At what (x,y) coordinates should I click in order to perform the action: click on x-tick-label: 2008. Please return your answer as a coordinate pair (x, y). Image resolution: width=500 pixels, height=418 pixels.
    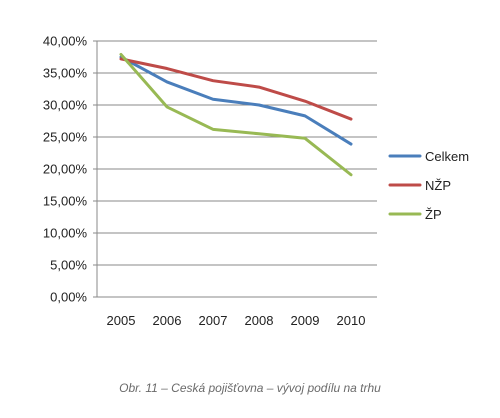
    Looking at the image, I should click on (259, 320).